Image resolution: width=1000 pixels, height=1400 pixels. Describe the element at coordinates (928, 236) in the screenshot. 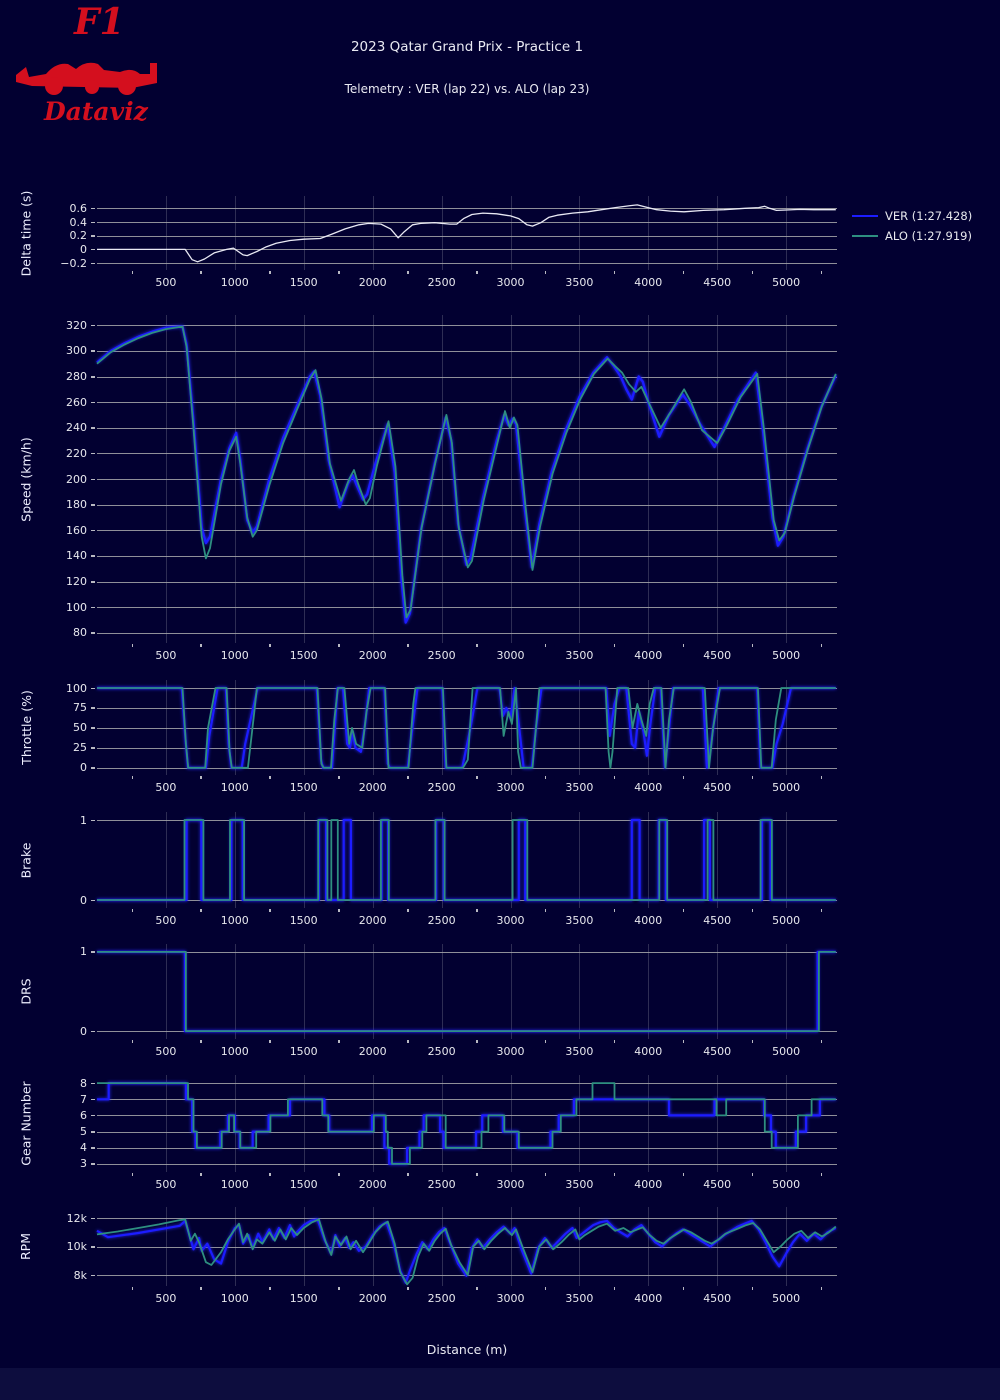

I see `legend-label-alo: ALO (1:27.919)` at that location.